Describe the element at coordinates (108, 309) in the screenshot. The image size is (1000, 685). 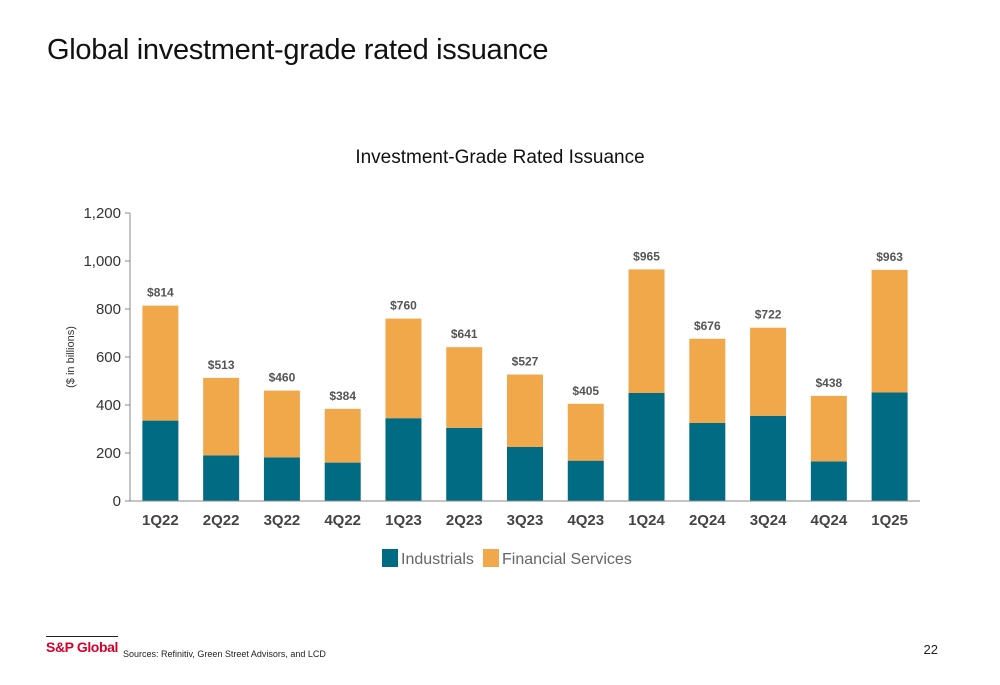
I see `y-tick-label: 800` at that location.